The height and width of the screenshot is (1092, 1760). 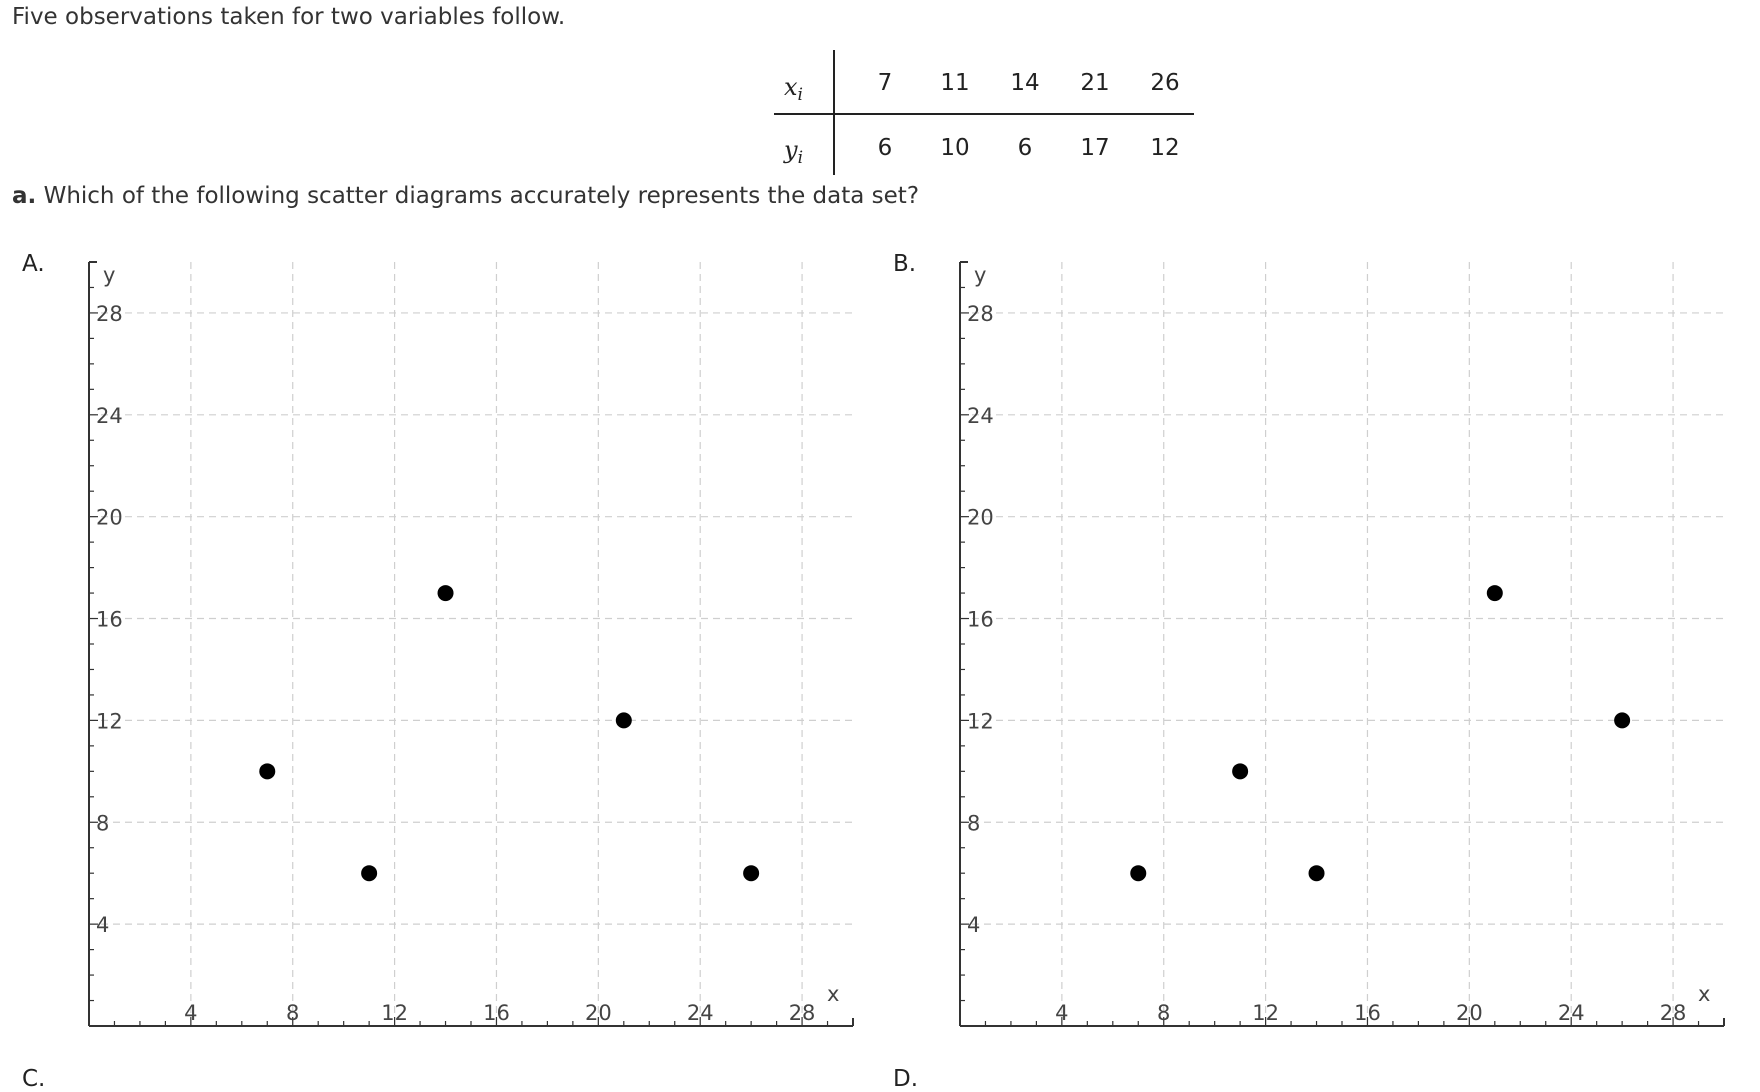 I want to click on table-x-cell: 26, so click(x=1164, y=83).